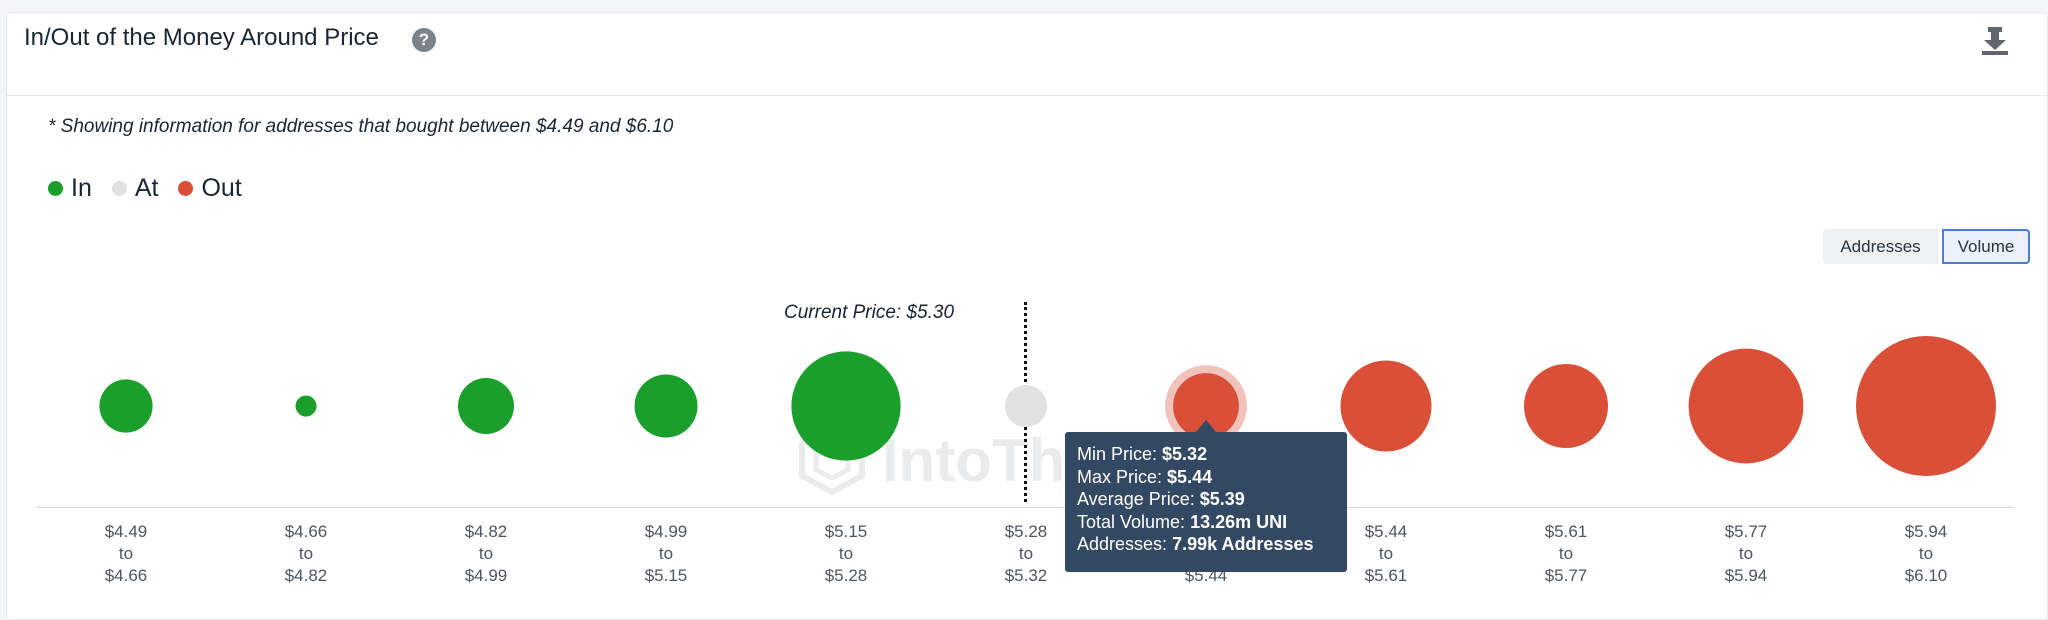 The width and height of the screenshot is (2048, 620). Describe the element at coordinates (119, 188) in the screenshot. I see `legend-dot-at` at that location.